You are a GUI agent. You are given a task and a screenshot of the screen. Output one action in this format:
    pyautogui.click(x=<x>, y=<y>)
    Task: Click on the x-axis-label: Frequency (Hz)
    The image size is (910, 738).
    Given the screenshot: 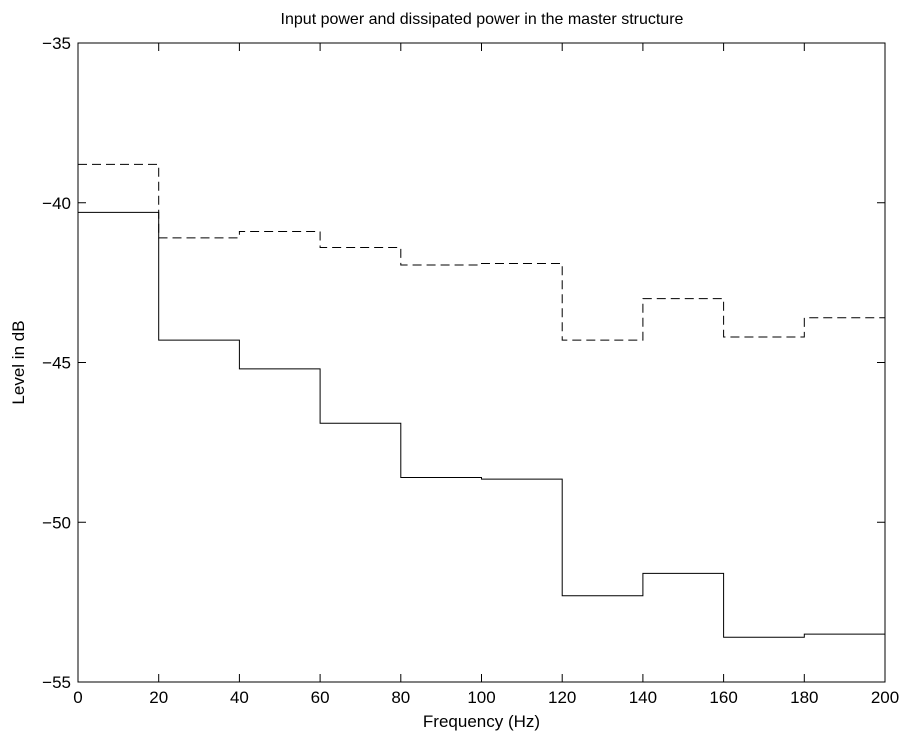 What is the action you would take?
    pyautogui.click(x=481, y=721)
    